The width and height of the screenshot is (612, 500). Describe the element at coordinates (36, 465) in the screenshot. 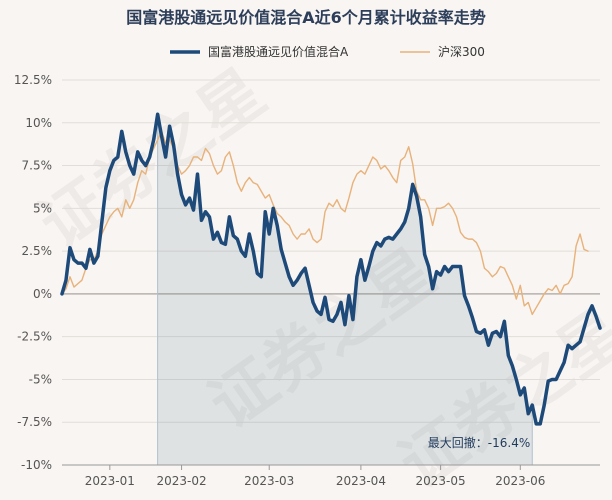

I see `y-tick-label: -10%` at that location.